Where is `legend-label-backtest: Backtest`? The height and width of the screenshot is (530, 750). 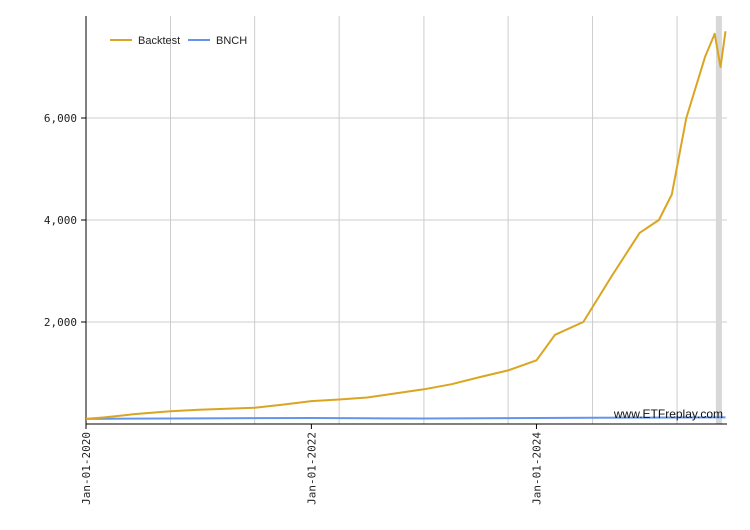
legend-label-backtest: Backtest is located at coordinates (159, 41).